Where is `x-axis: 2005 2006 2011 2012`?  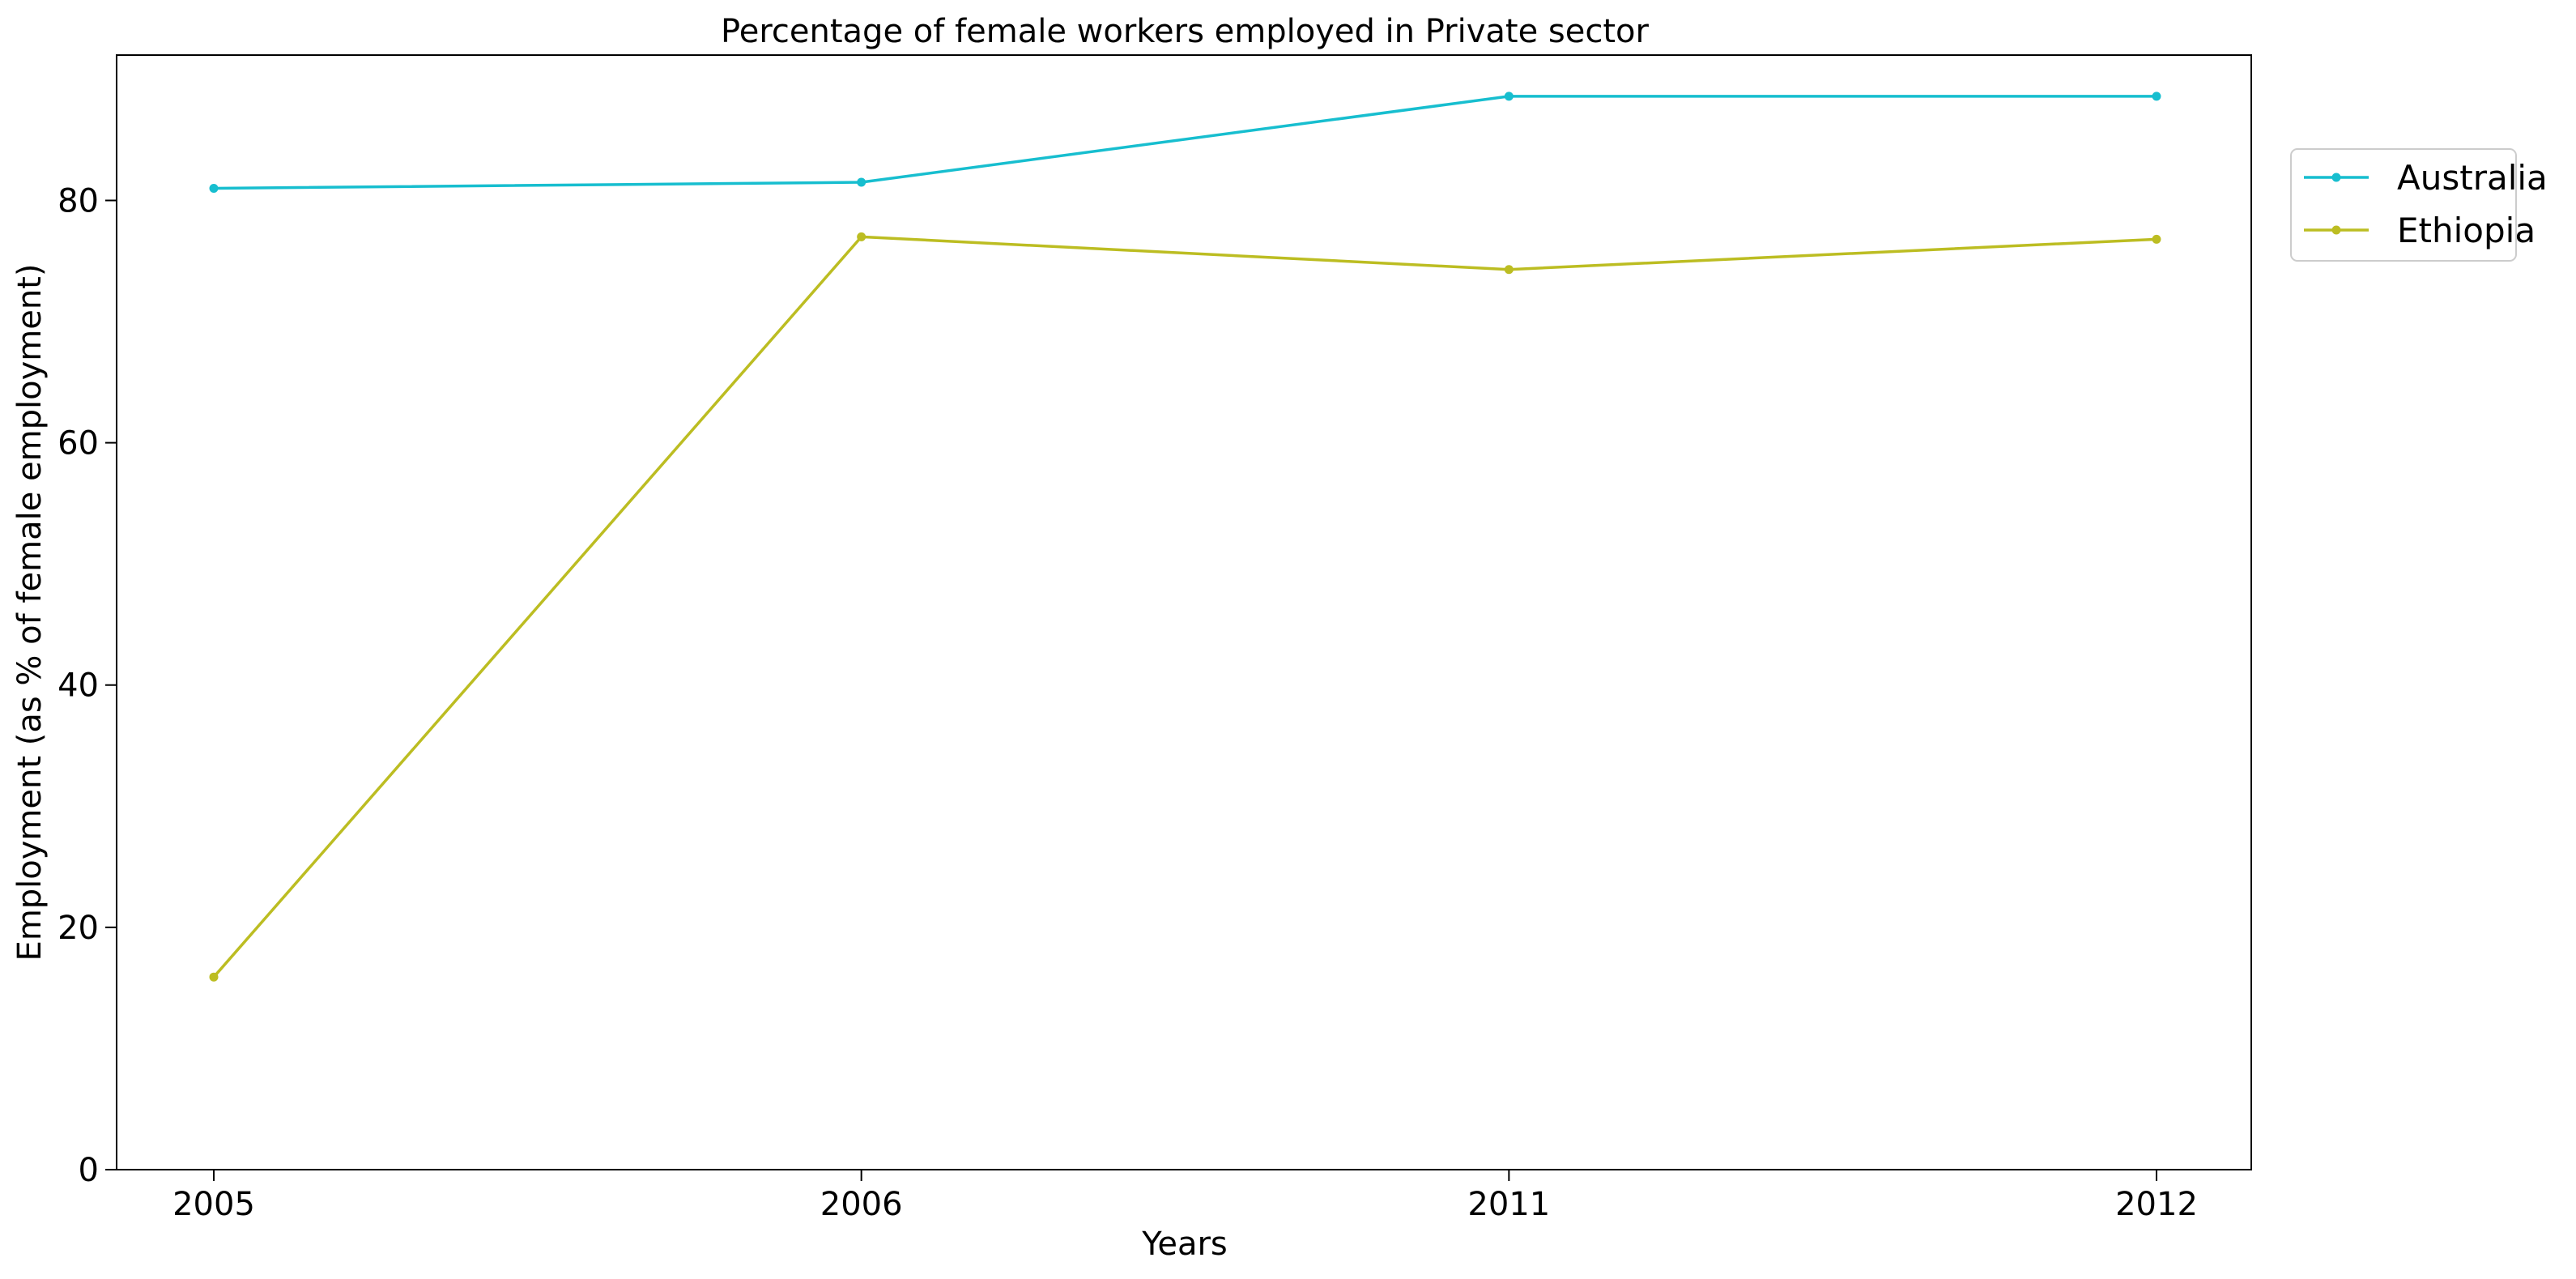 x-axis: 2005 2006 2011 2012 is located at coordinates (1185, 1196).